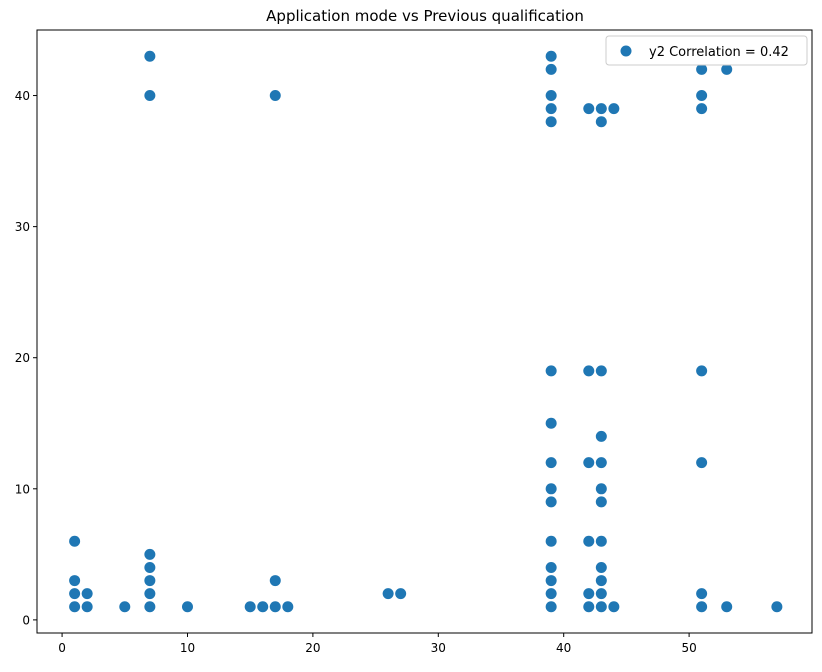  What do you see at coordinates (719, 52) in the screenshot?
I see `legend-label: y2 Correlation = 0.42` at bounding box center [719, 52].